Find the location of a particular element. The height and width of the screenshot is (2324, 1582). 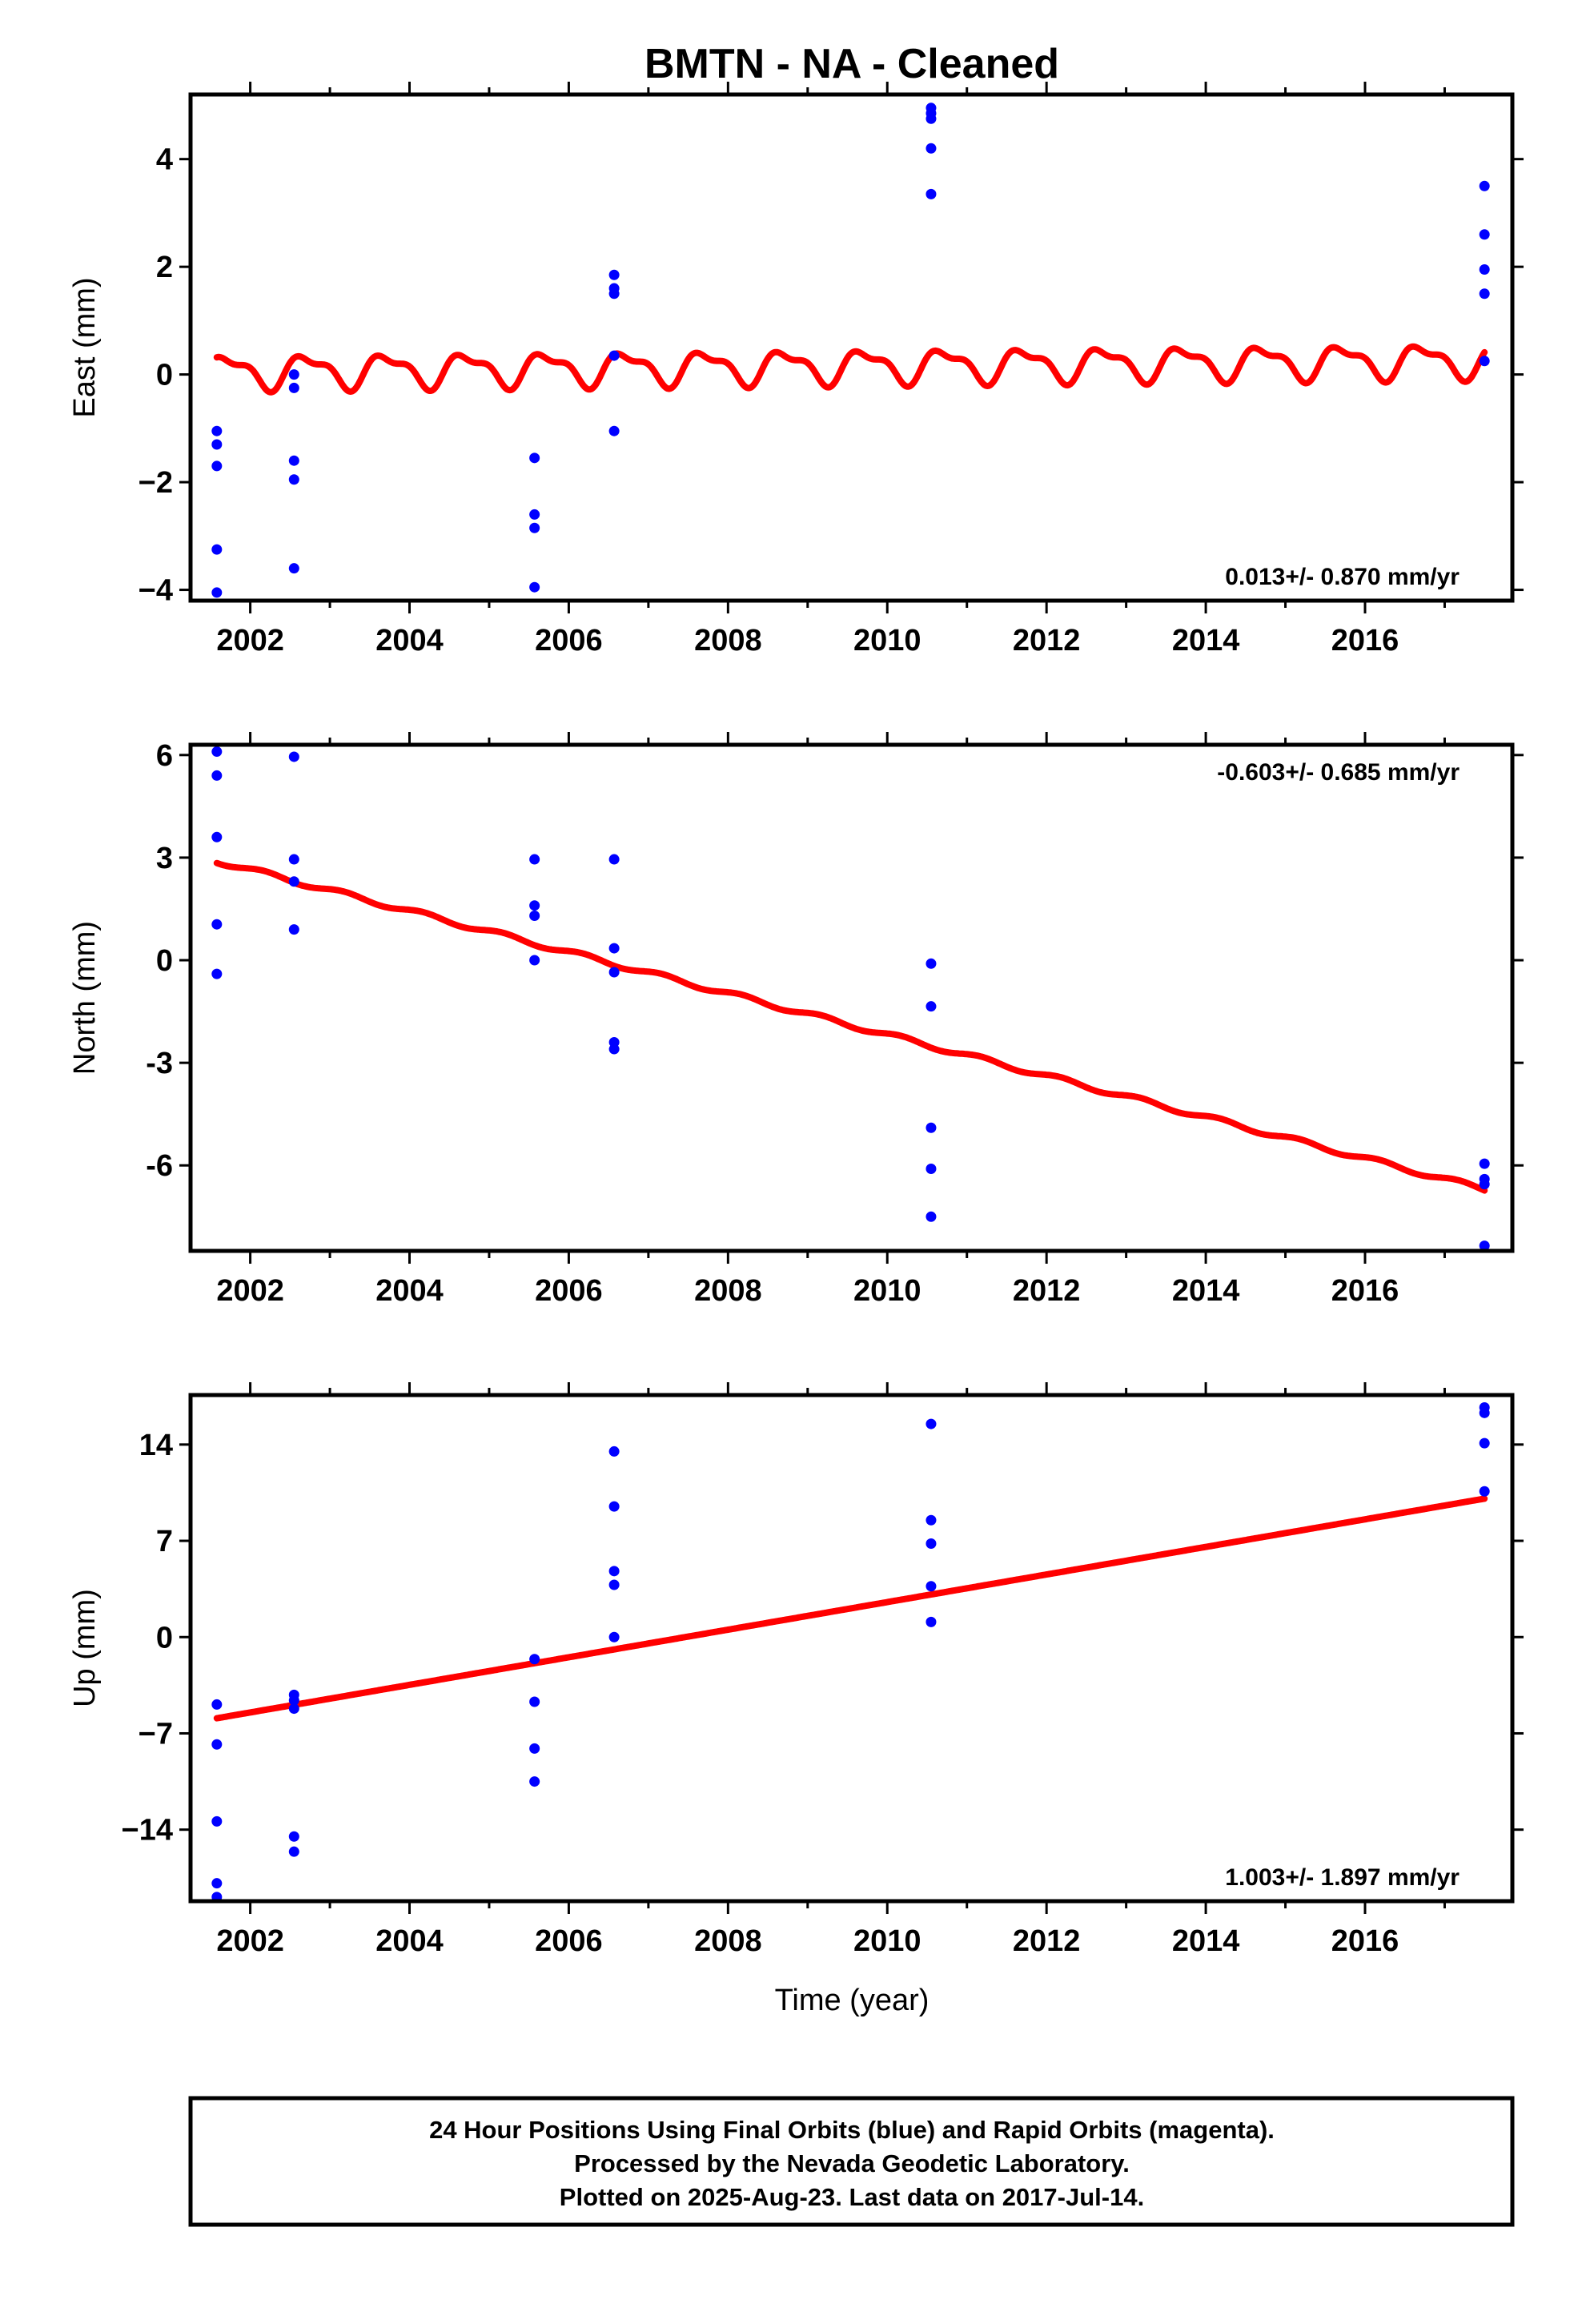

east-ytick-label: 2 is located at coordinates (164, 267).